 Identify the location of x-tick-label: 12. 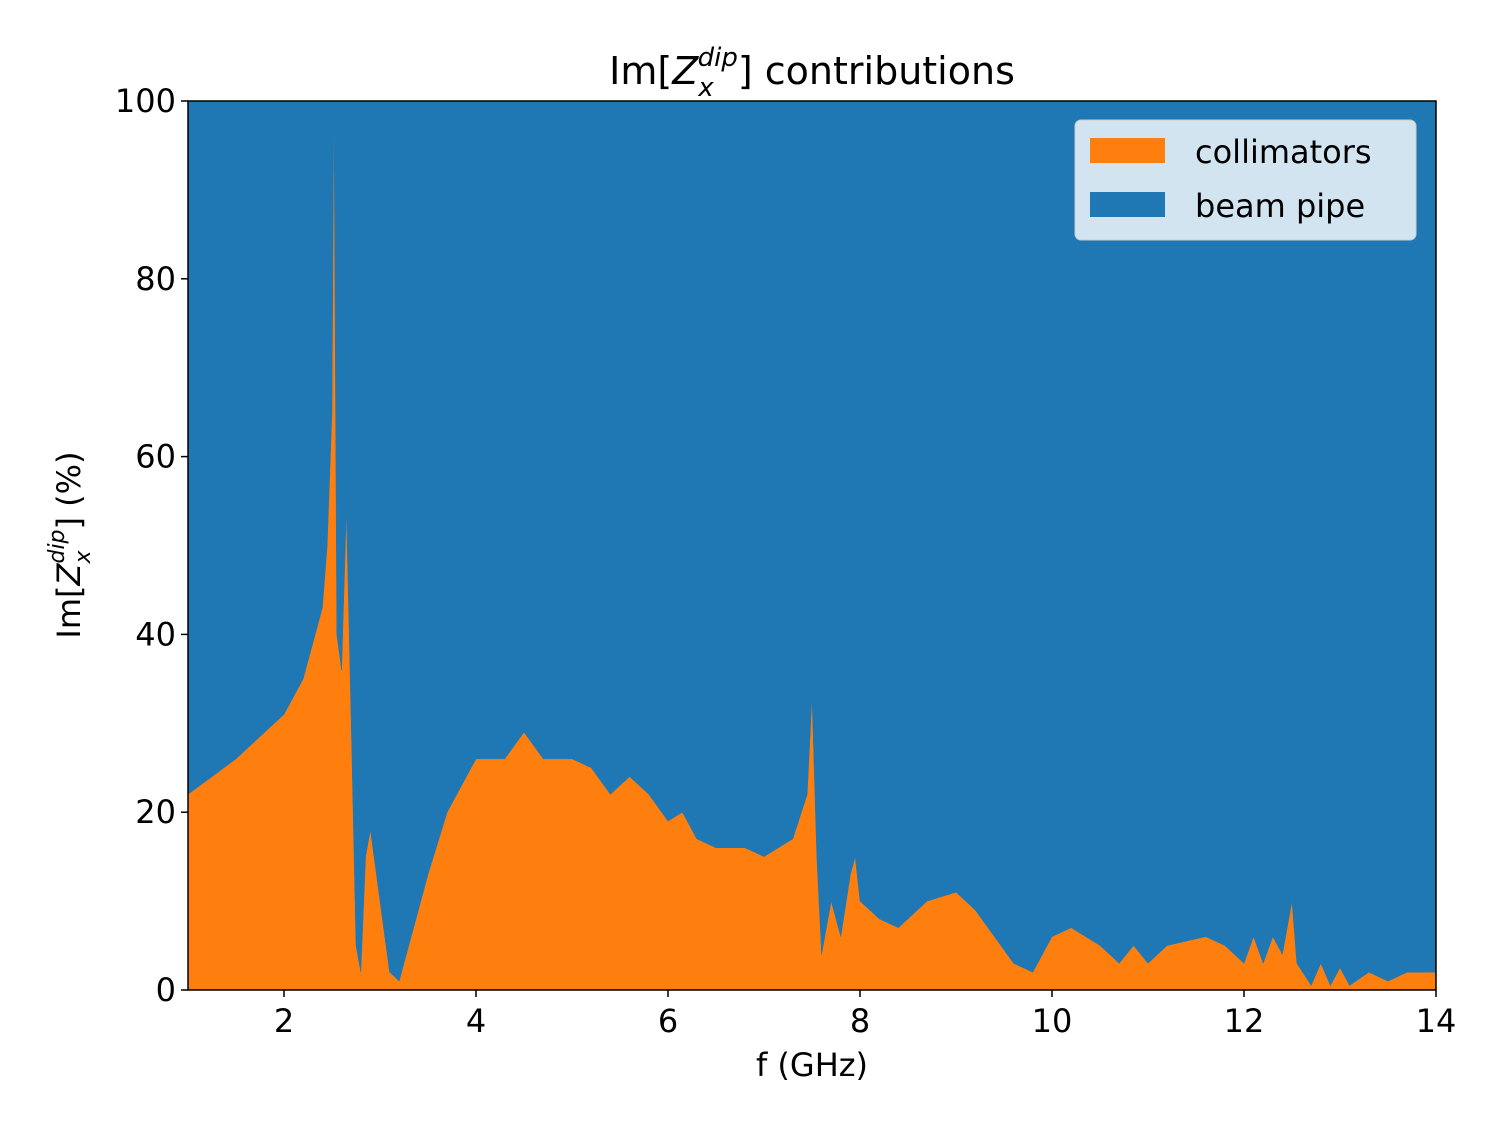
(1244, 1021).